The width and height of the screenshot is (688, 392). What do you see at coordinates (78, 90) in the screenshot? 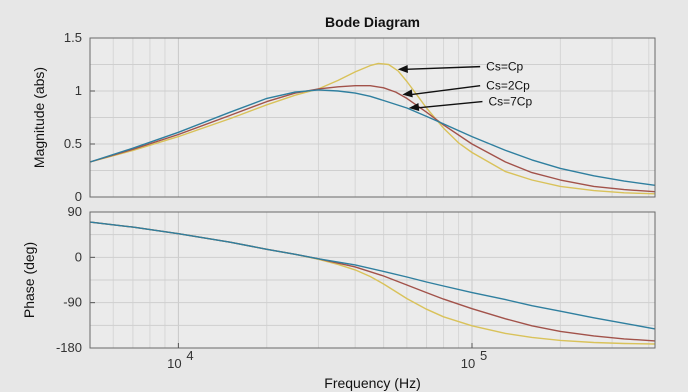
I see `magnitude-y-tick-label: 1` at bounding box center [78, 90].